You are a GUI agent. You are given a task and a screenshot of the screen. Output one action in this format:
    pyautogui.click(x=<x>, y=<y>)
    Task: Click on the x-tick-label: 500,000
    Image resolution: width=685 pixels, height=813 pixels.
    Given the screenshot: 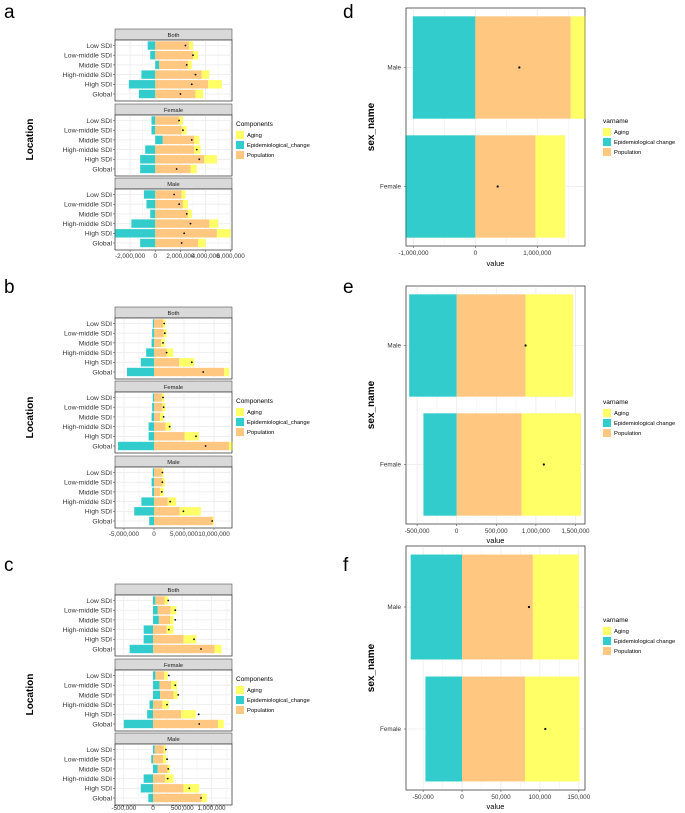 What is the action you would take?
    pyautogui.click(x=496, y=531)
    